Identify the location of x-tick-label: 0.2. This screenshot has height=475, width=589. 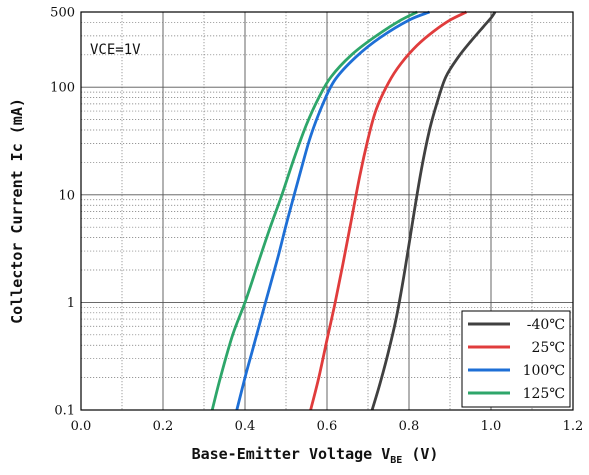
(163, 426).